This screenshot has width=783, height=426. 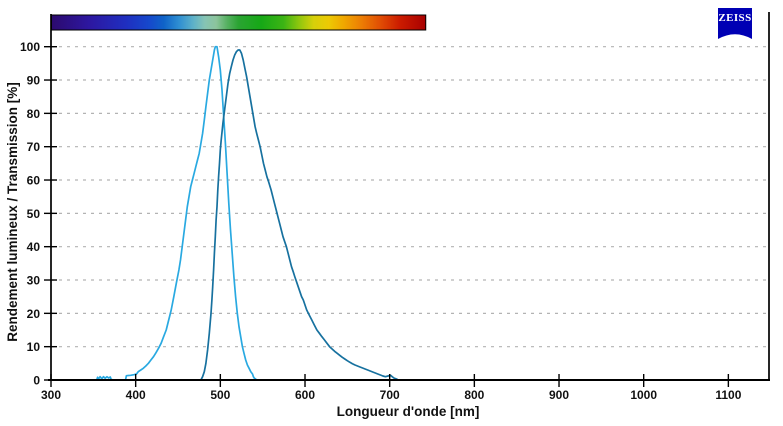 I want to click on y-tick-label-30: 30, so click(x=34, y=281).